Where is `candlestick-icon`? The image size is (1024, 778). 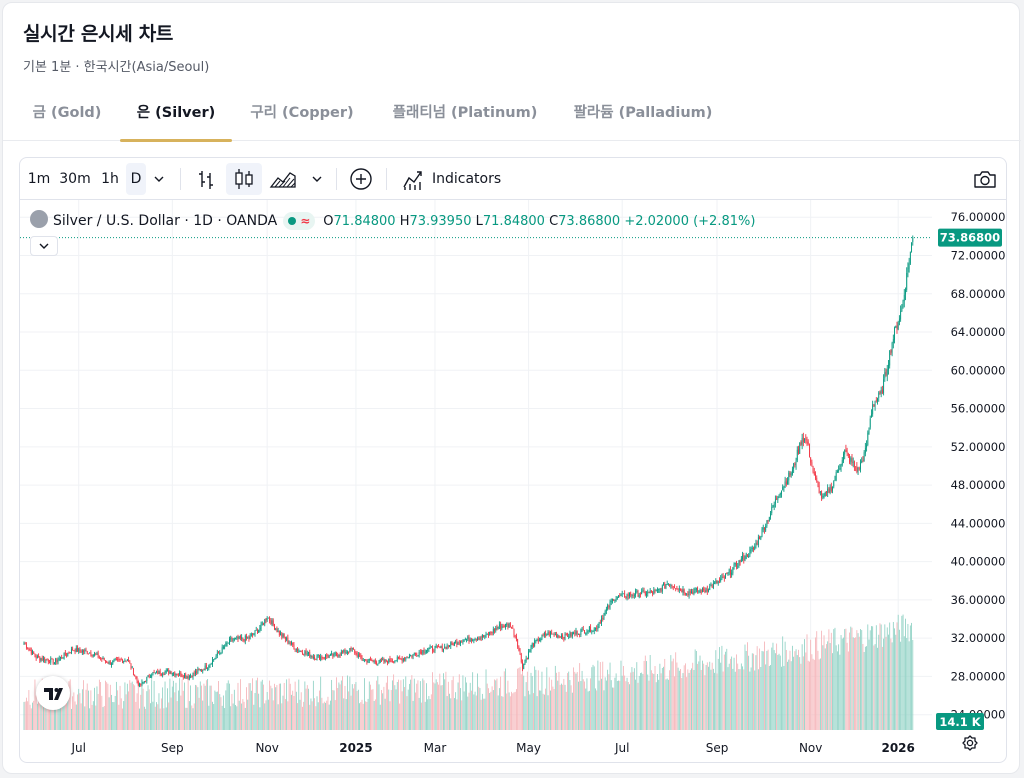
candlestick-icon is located at coordinates (244, 179).